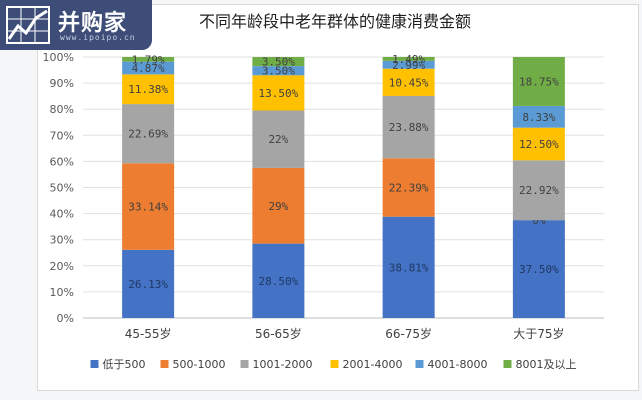  Describe the element at coordinates (62, 240) in the screenshot. I see `y-tick-label: 30%` at that location.